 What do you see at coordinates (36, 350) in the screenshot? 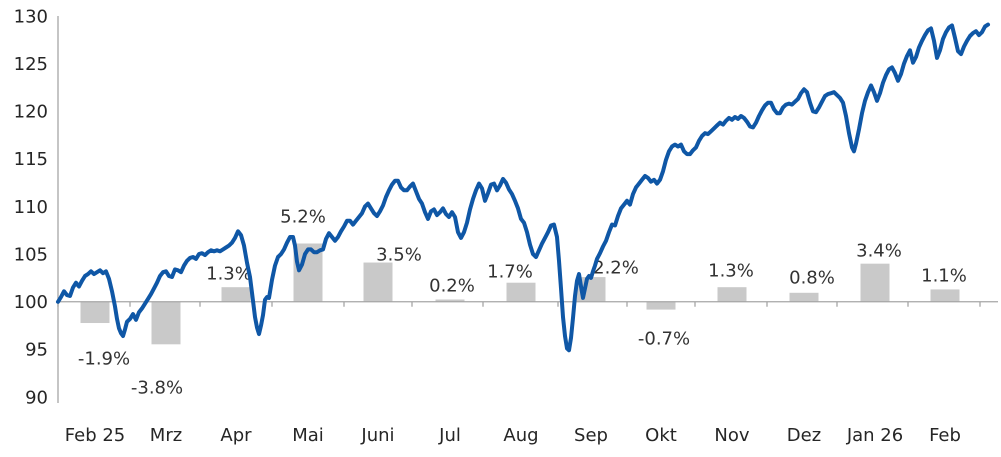
I see `y-tick-label: 95` at bounding box center [36, 350].